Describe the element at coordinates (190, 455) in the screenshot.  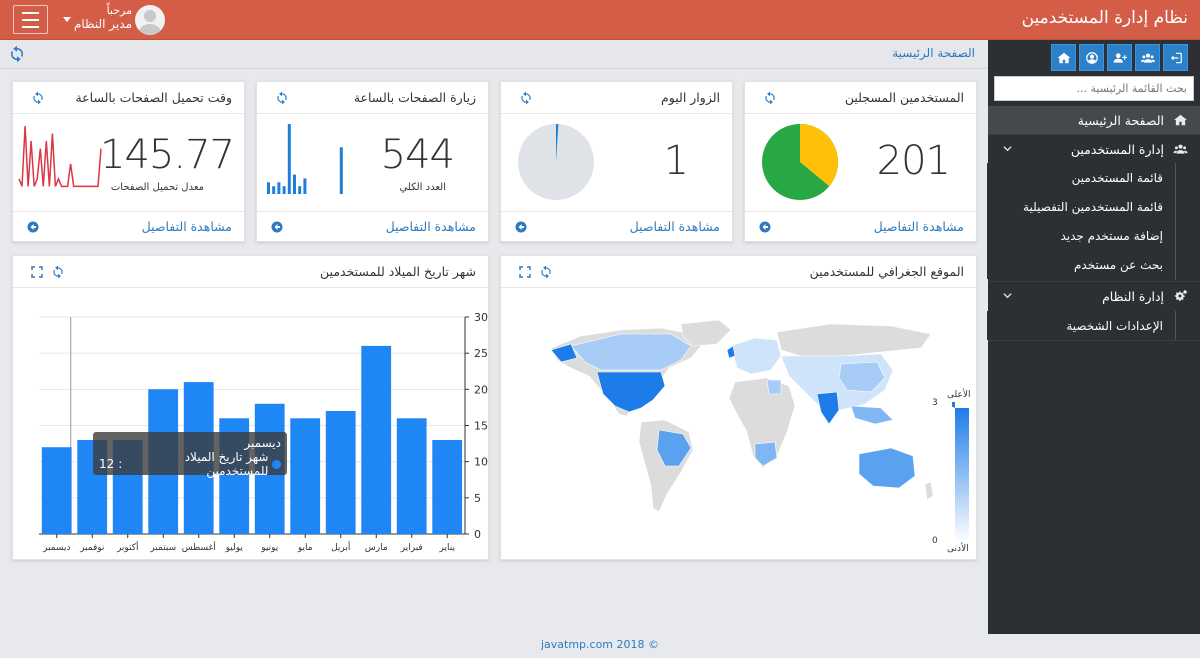
I see `chart-tooltip: ديسمبر شهر تاريخ الميلاد للمستخدمين:12` at that location.